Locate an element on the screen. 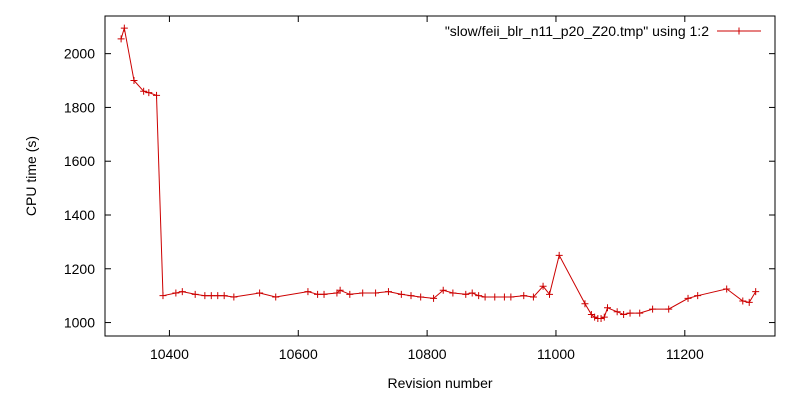  y-tick-label: 1600 is located at coordinates (79, 161).